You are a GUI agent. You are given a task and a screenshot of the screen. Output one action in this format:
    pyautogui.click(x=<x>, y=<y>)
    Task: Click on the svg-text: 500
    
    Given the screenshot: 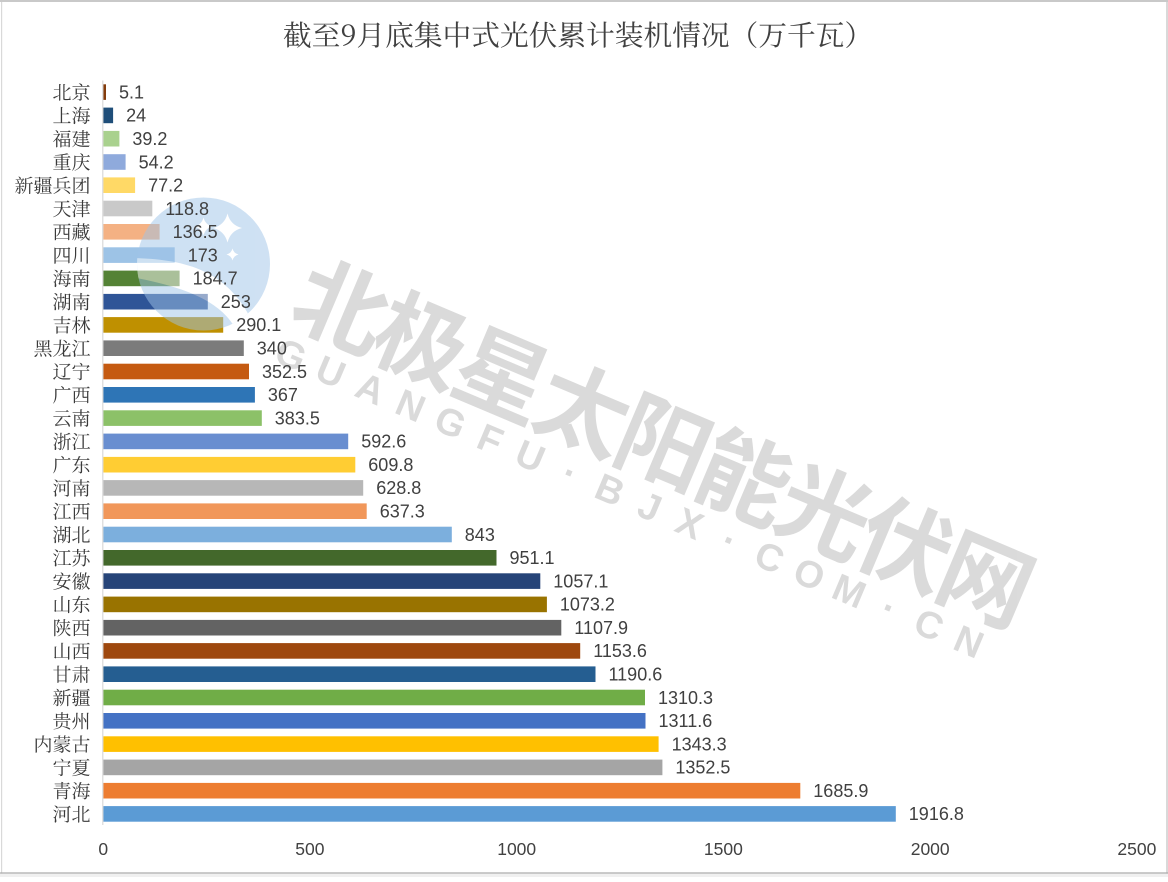 What is the action you would take?
    pyautogui.click(x=309, y=849)
    